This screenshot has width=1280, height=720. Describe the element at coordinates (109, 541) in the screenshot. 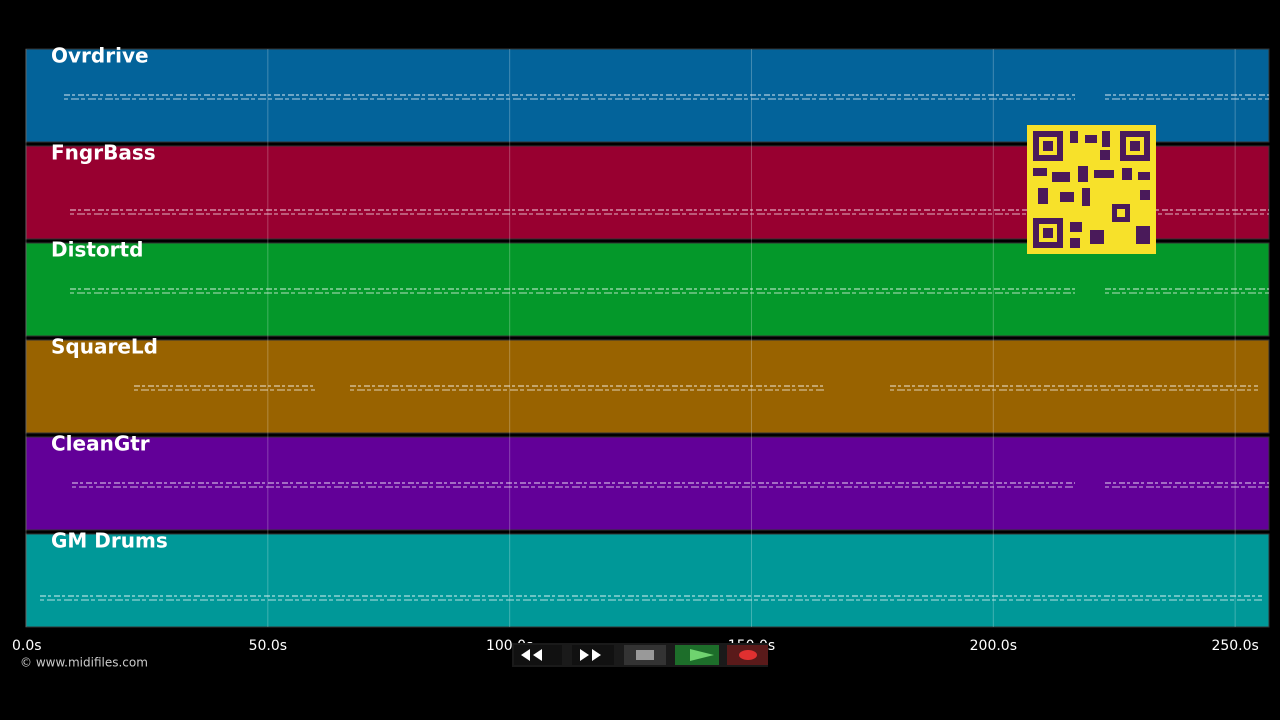

I see `track-name: GM Drums` at that location.